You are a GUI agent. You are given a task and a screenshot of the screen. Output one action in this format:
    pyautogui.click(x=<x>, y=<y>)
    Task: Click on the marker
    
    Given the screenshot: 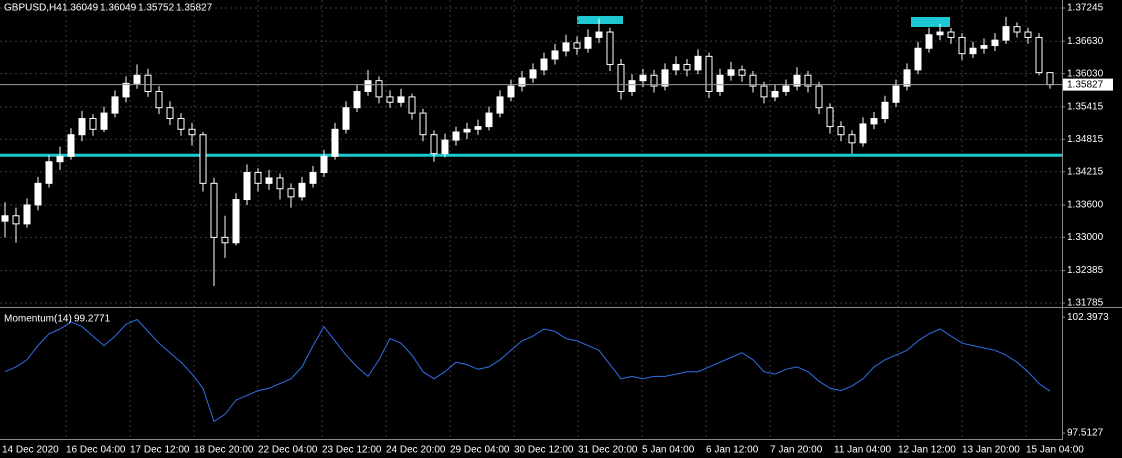 What is the action you would take?
    pyautogui.click(x=600, y=20)
    